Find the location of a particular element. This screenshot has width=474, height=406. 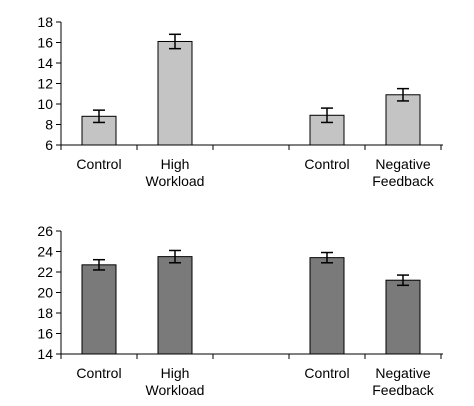

panel-2-y-tick-label: 18 is located at coordinates (45, 313).